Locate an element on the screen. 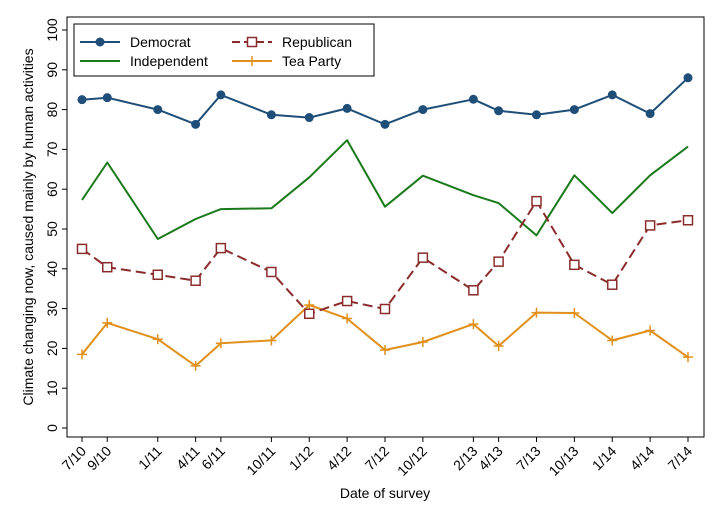  legend-label: Independent is located at coordinates (169, 61).